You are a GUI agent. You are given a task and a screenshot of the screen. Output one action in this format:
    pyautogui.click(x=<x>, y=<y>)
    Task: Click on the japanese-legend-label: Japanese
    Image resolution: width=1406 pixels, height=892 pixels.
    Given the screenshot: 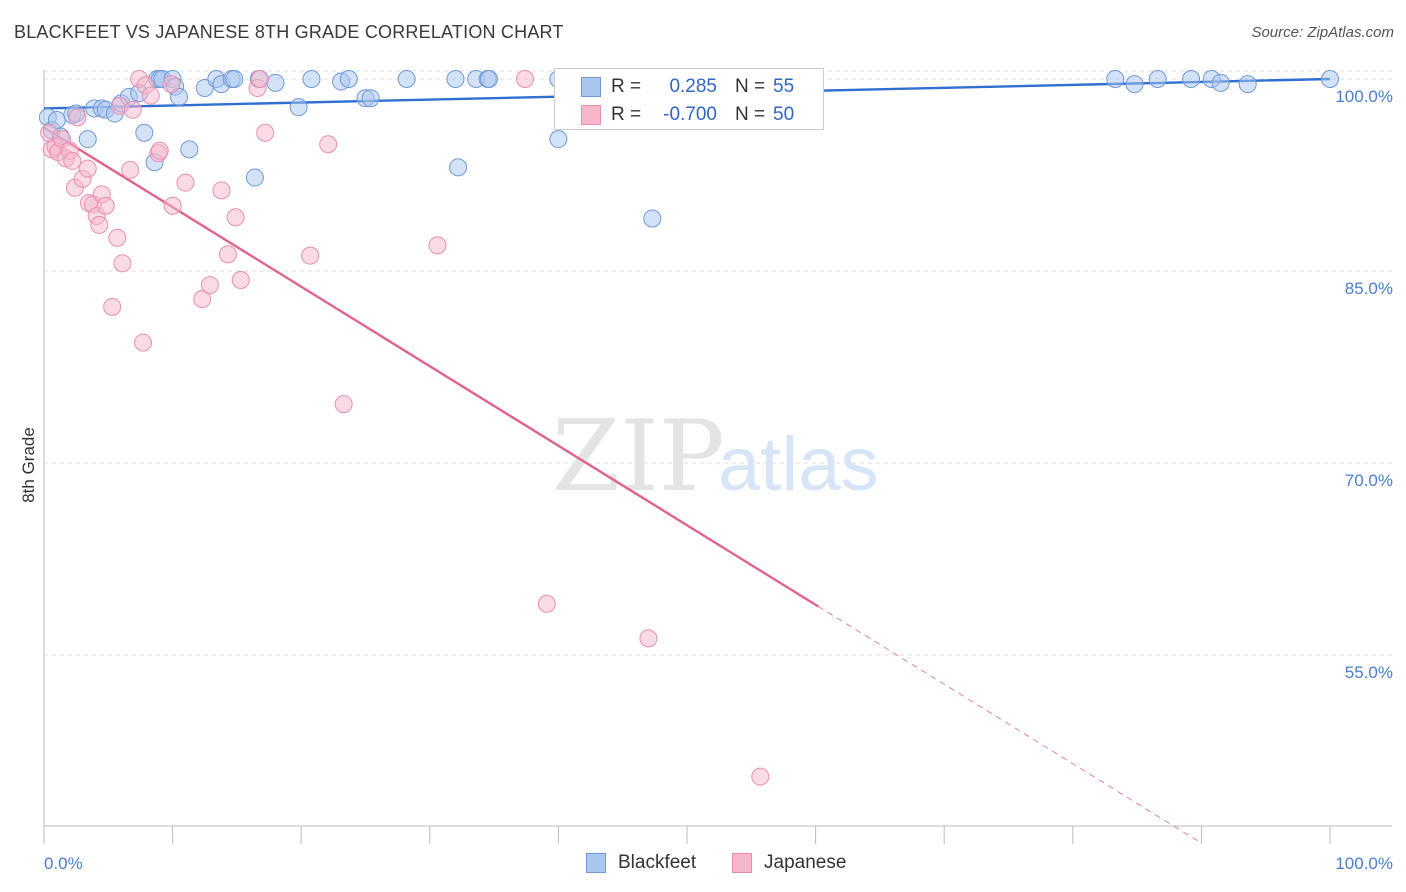 What is the action you would take?
    pyautogui.click(x=805, y=862)
    